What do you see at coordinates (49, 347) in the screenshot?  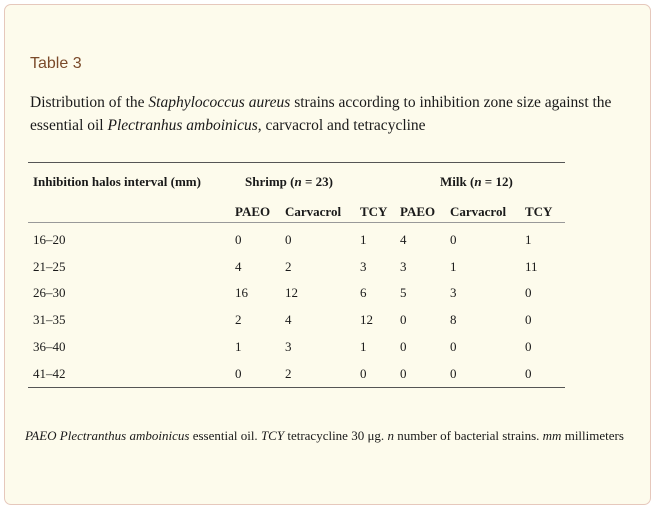 I see `row-interval: 36–40` at bounding box center [49, 347].